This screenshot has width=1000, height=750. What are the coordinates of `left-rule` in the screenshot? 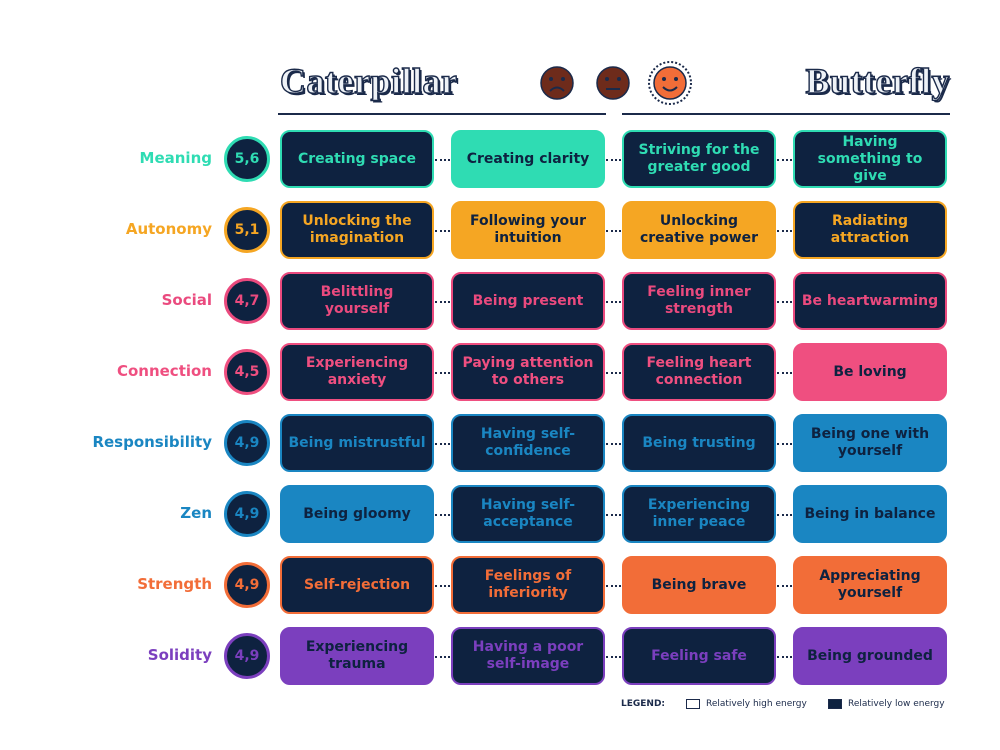 It's located at (442, 114).